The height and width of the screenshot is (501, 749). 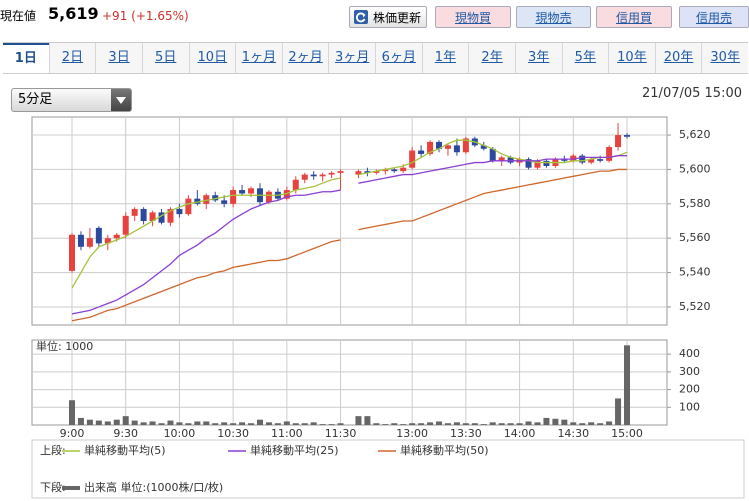 I want to click on margin-buy-button: 信用買, so click(x=634, y=17).